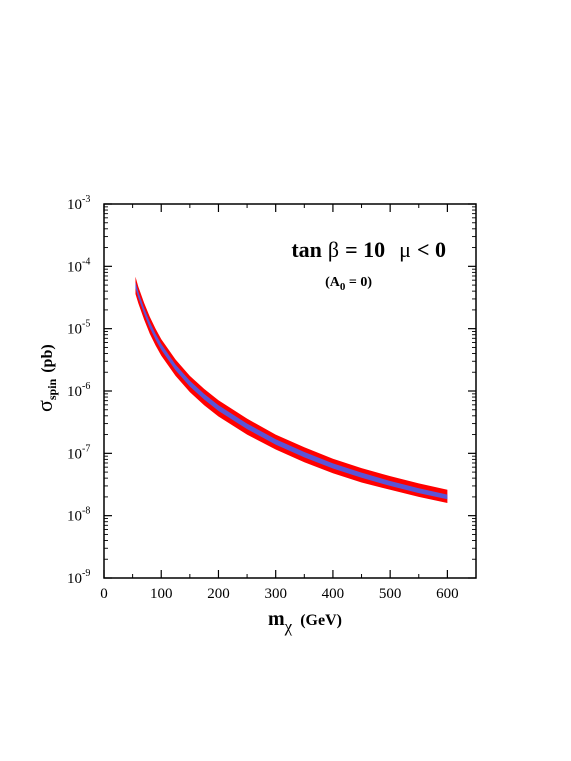  I want to click on annotation-condition: < 0, so click(431, 249).